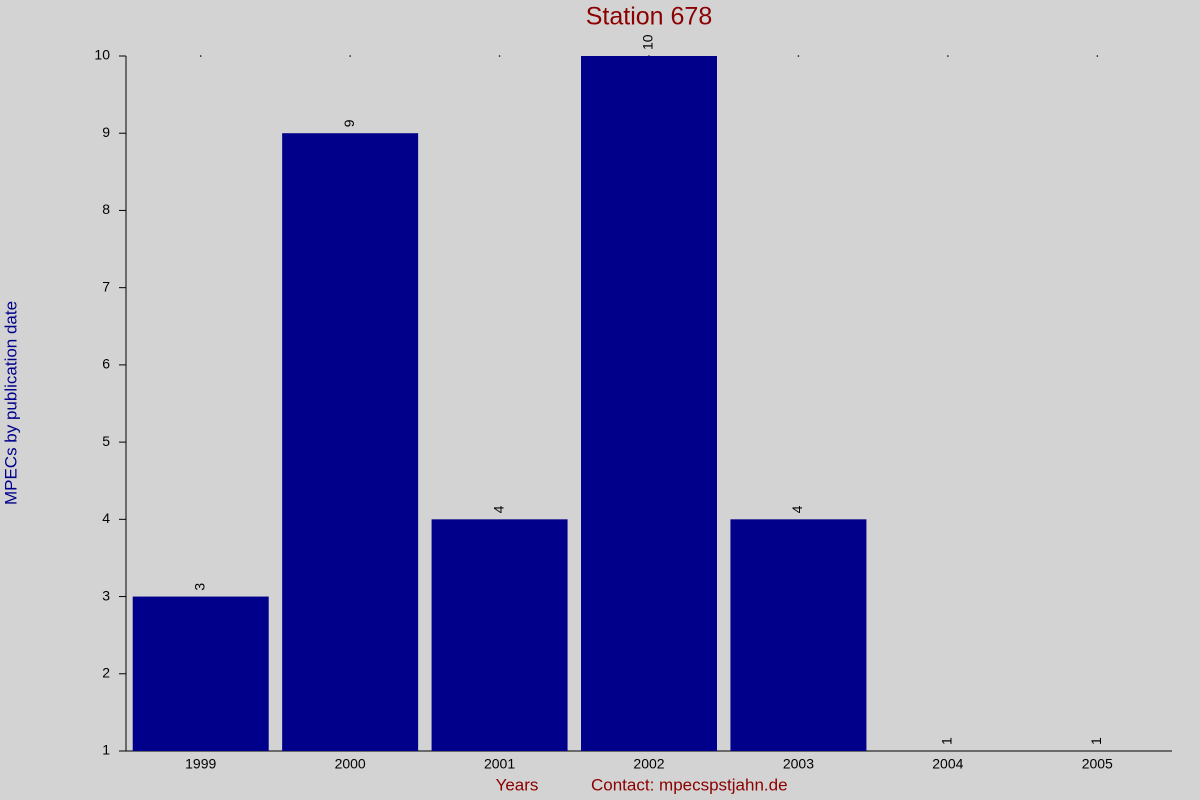 The width and height of the screenshot is (1200, 800). What do you see at coordinates (798, 764) in the screenshot?
I see `x-tick-label: 2003` at bounding box center [798, 764].